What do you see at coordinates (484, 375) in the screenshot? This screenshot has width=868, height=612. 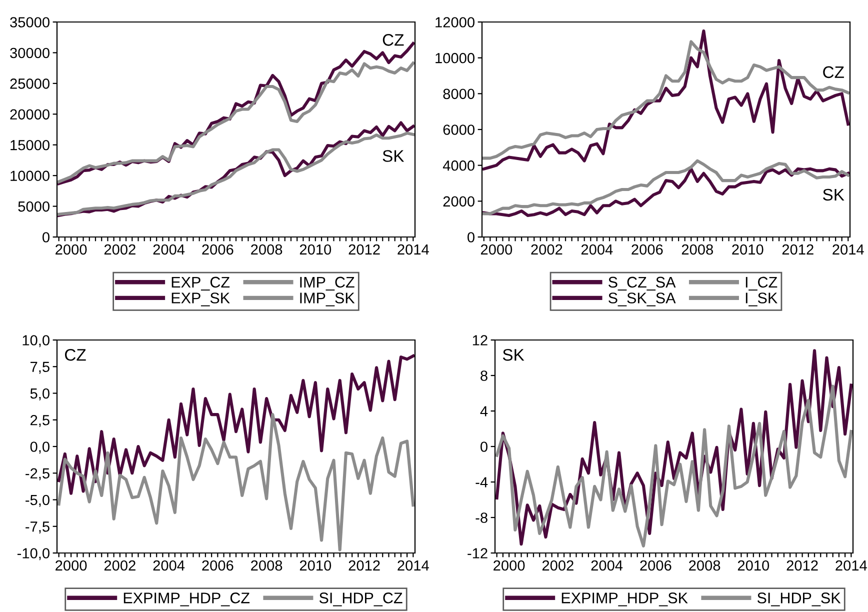 I see `y-tick-label: 8` at bounding box center [484, 375].